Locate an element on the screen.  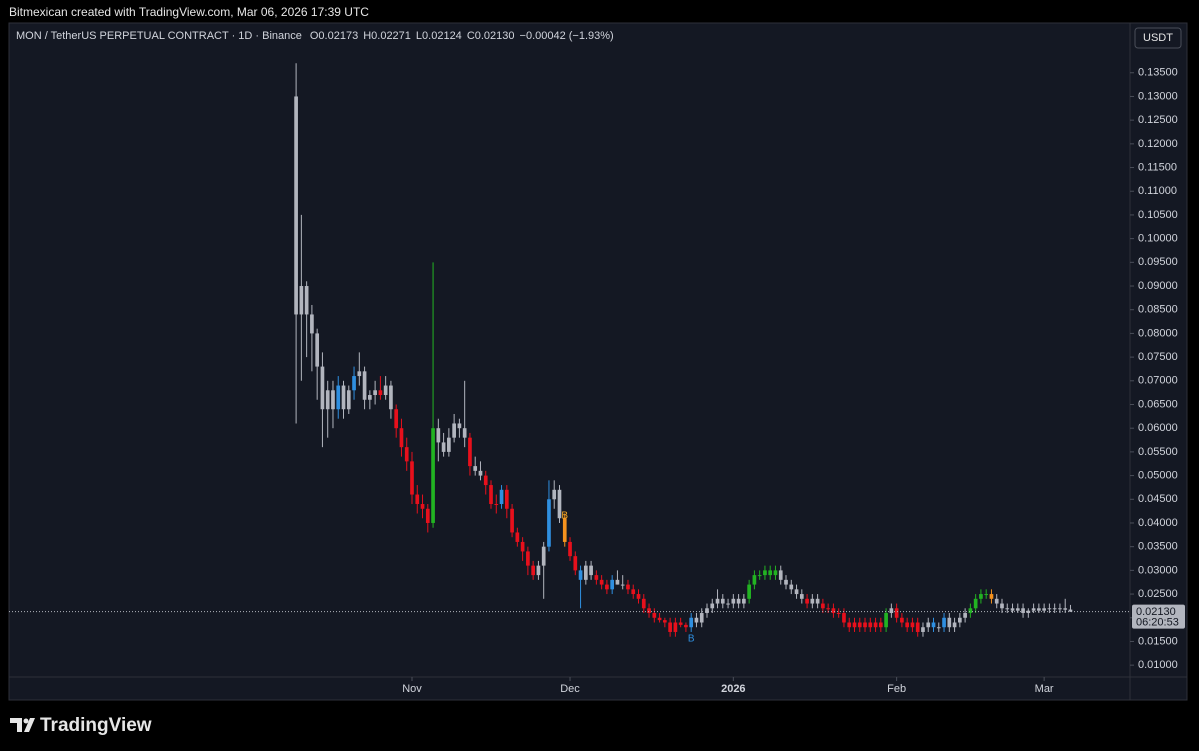
close: C0.02130 is located at coordinates (491, 36).